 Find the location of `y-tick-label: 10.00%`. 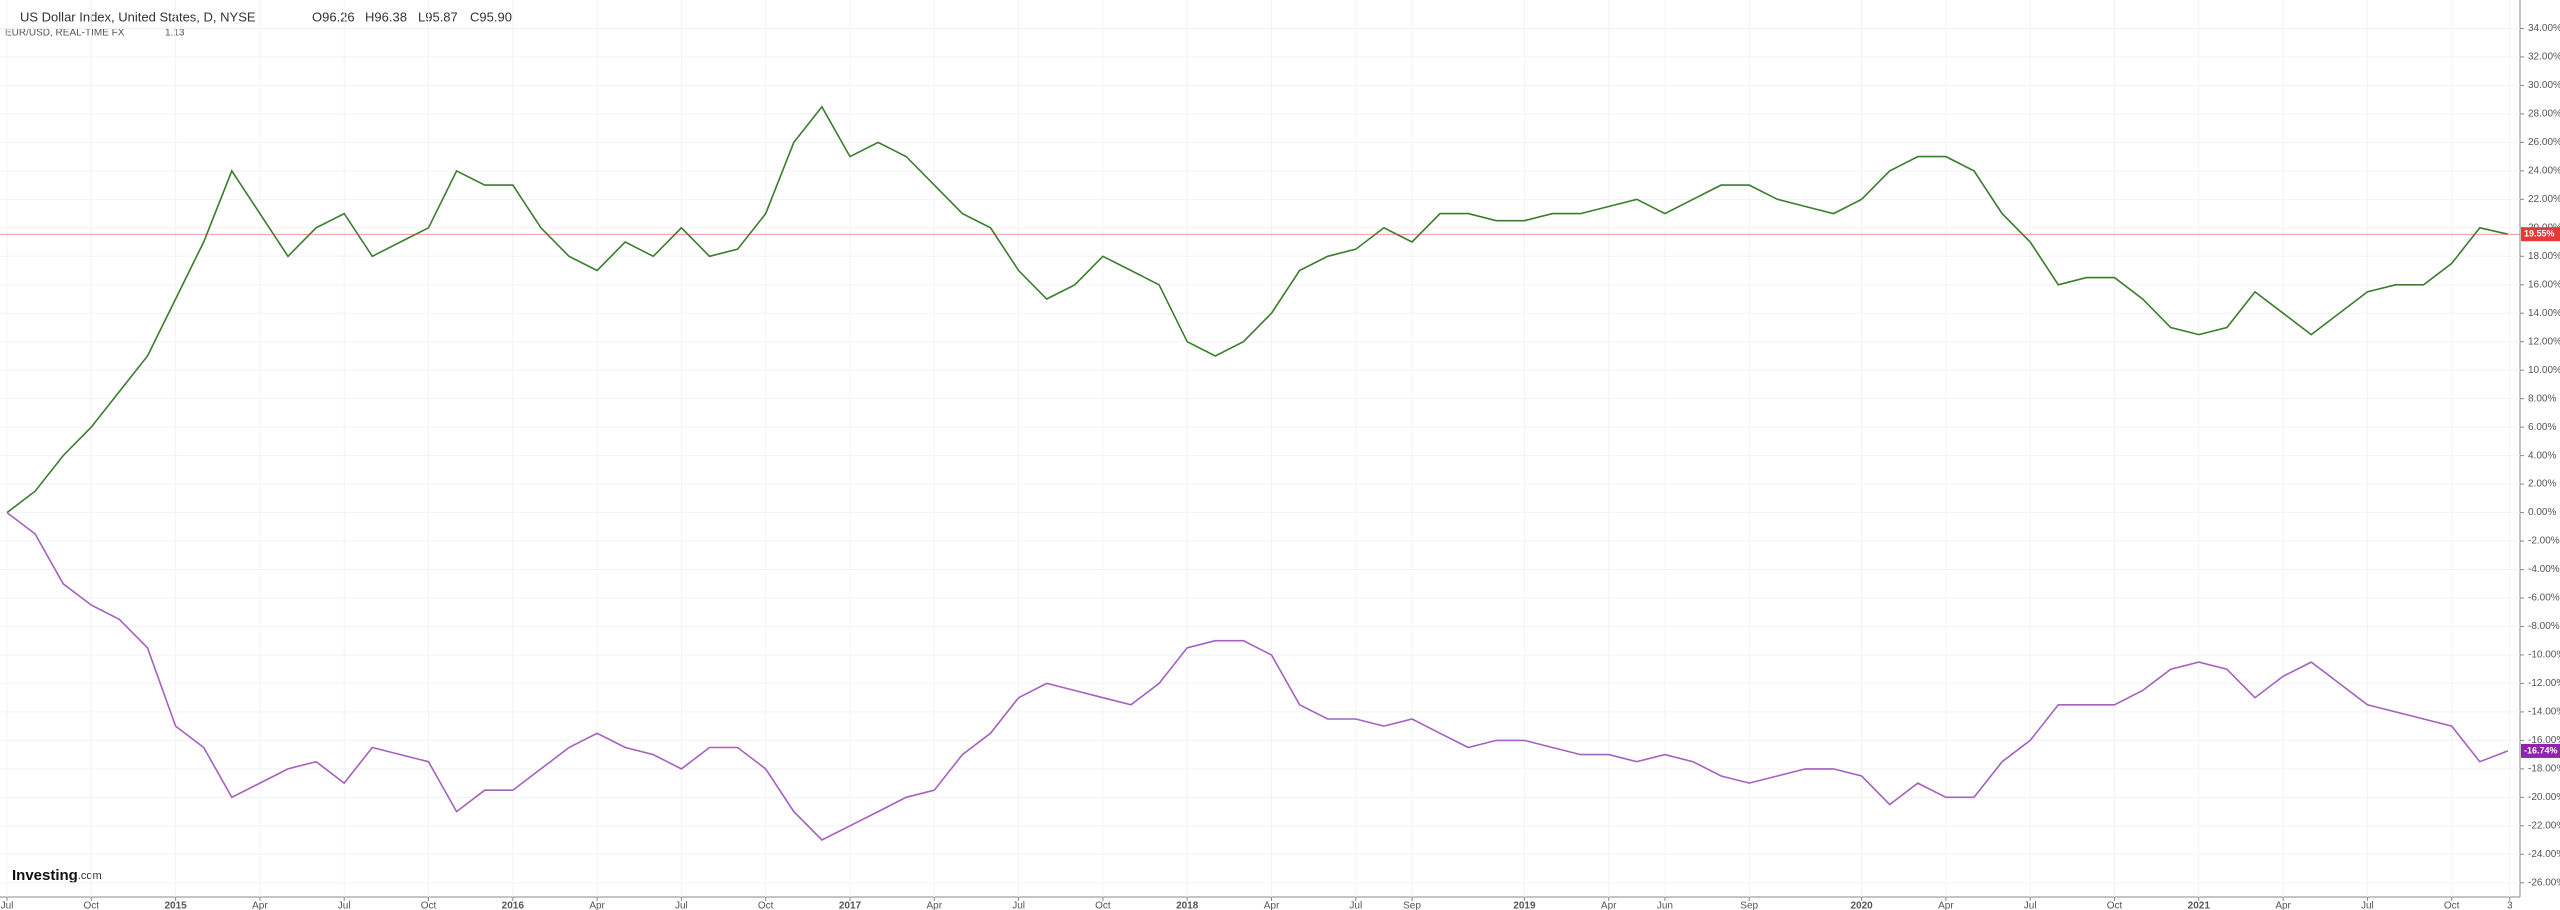

y-tick-label: 10.00% is located at coordinates (2544, 370).